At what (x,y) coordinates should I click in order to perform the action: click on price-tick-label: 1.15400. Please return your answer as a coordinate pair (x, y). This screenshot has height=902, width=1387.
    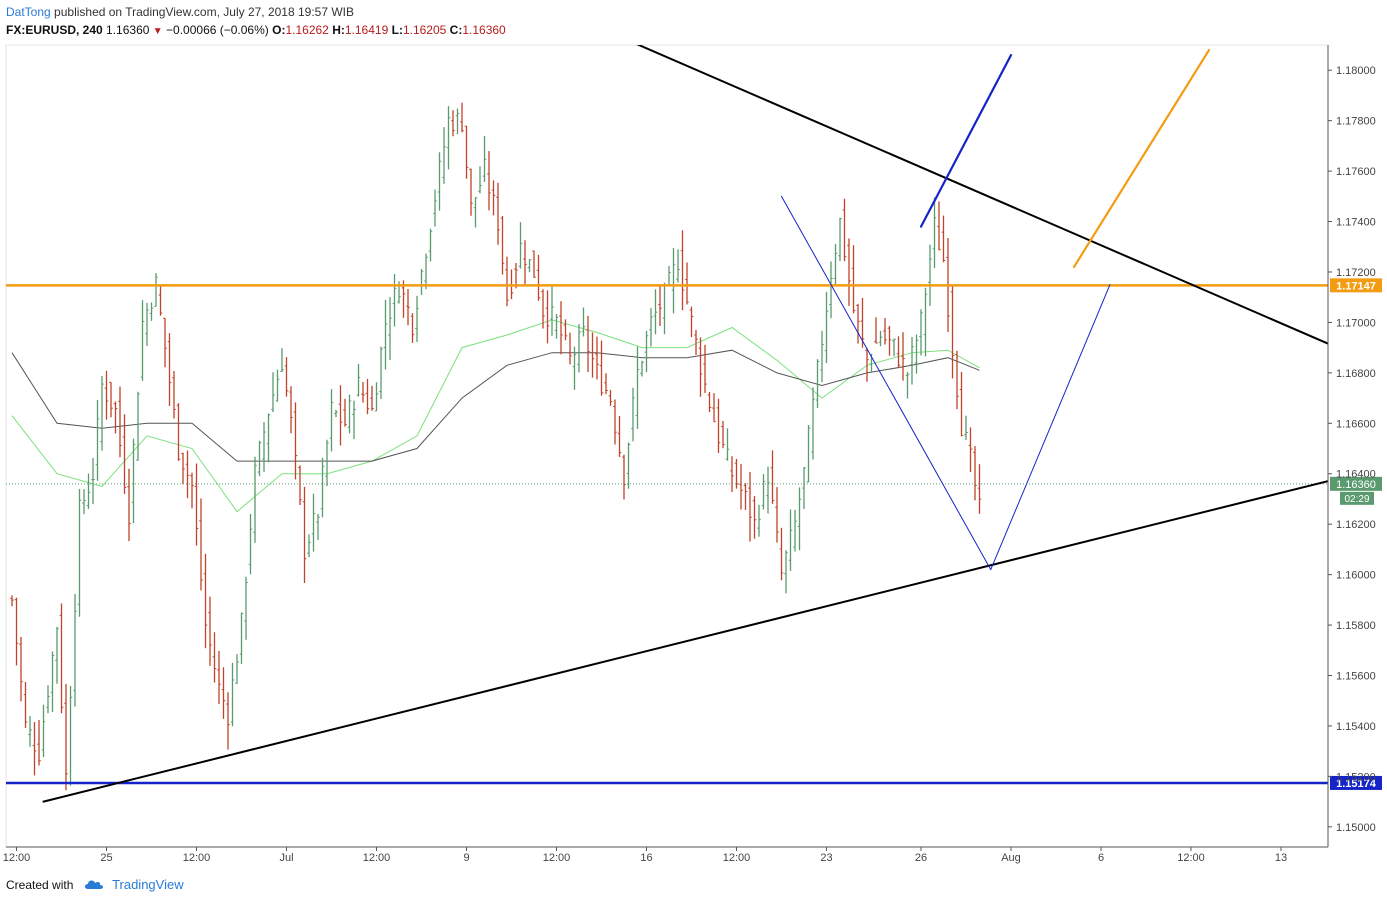
    Looking at the image, I should click on (1356, 727).